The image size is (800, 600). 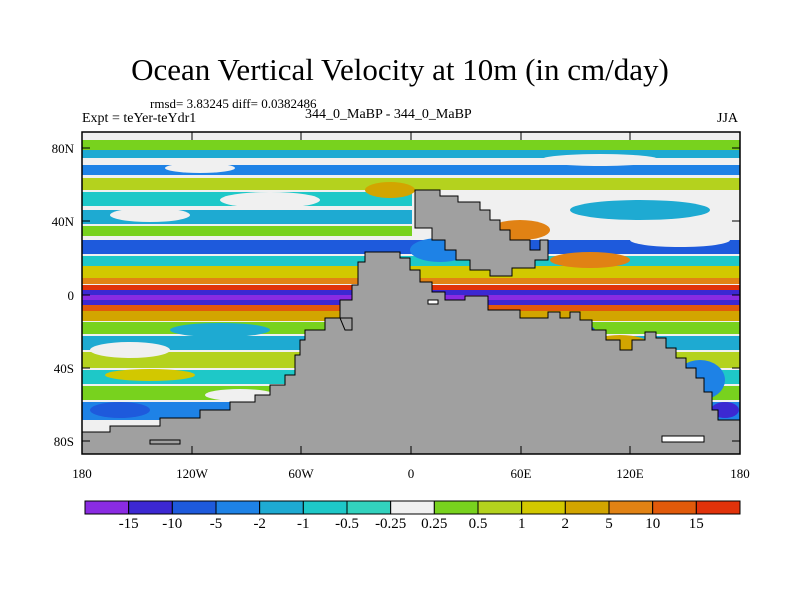 What do you see at coordinates (139, 118) in the screenshot?
I see `experiment-label: Expt = teYer-teYdr1` at bounding box center [139, 118].